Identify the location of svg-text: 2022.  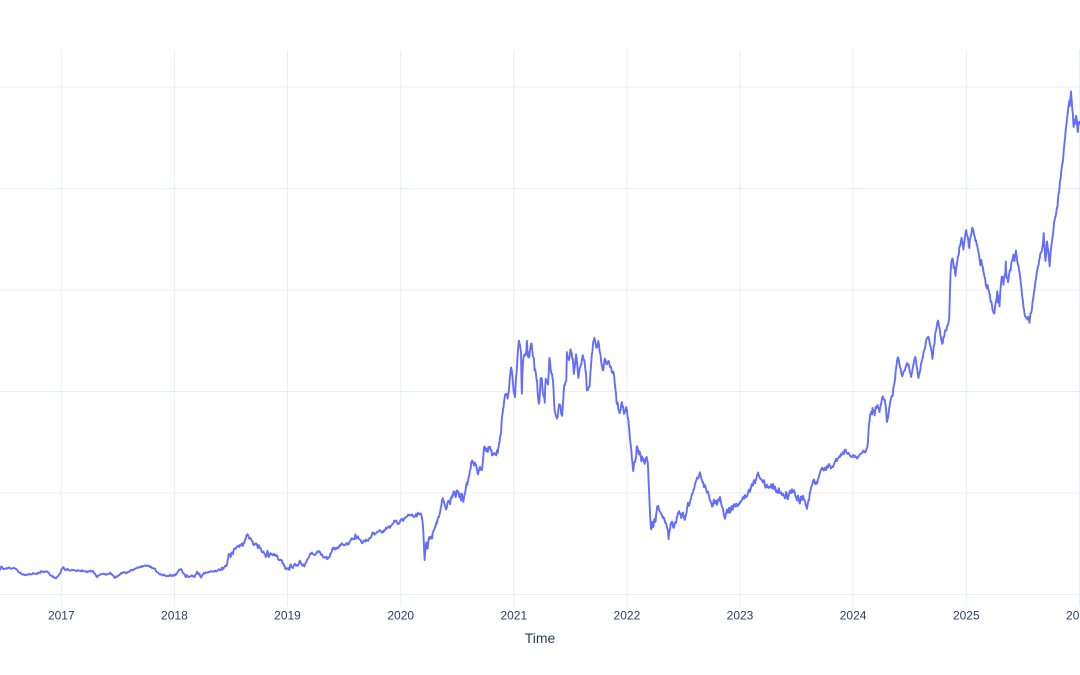
(627, 616).